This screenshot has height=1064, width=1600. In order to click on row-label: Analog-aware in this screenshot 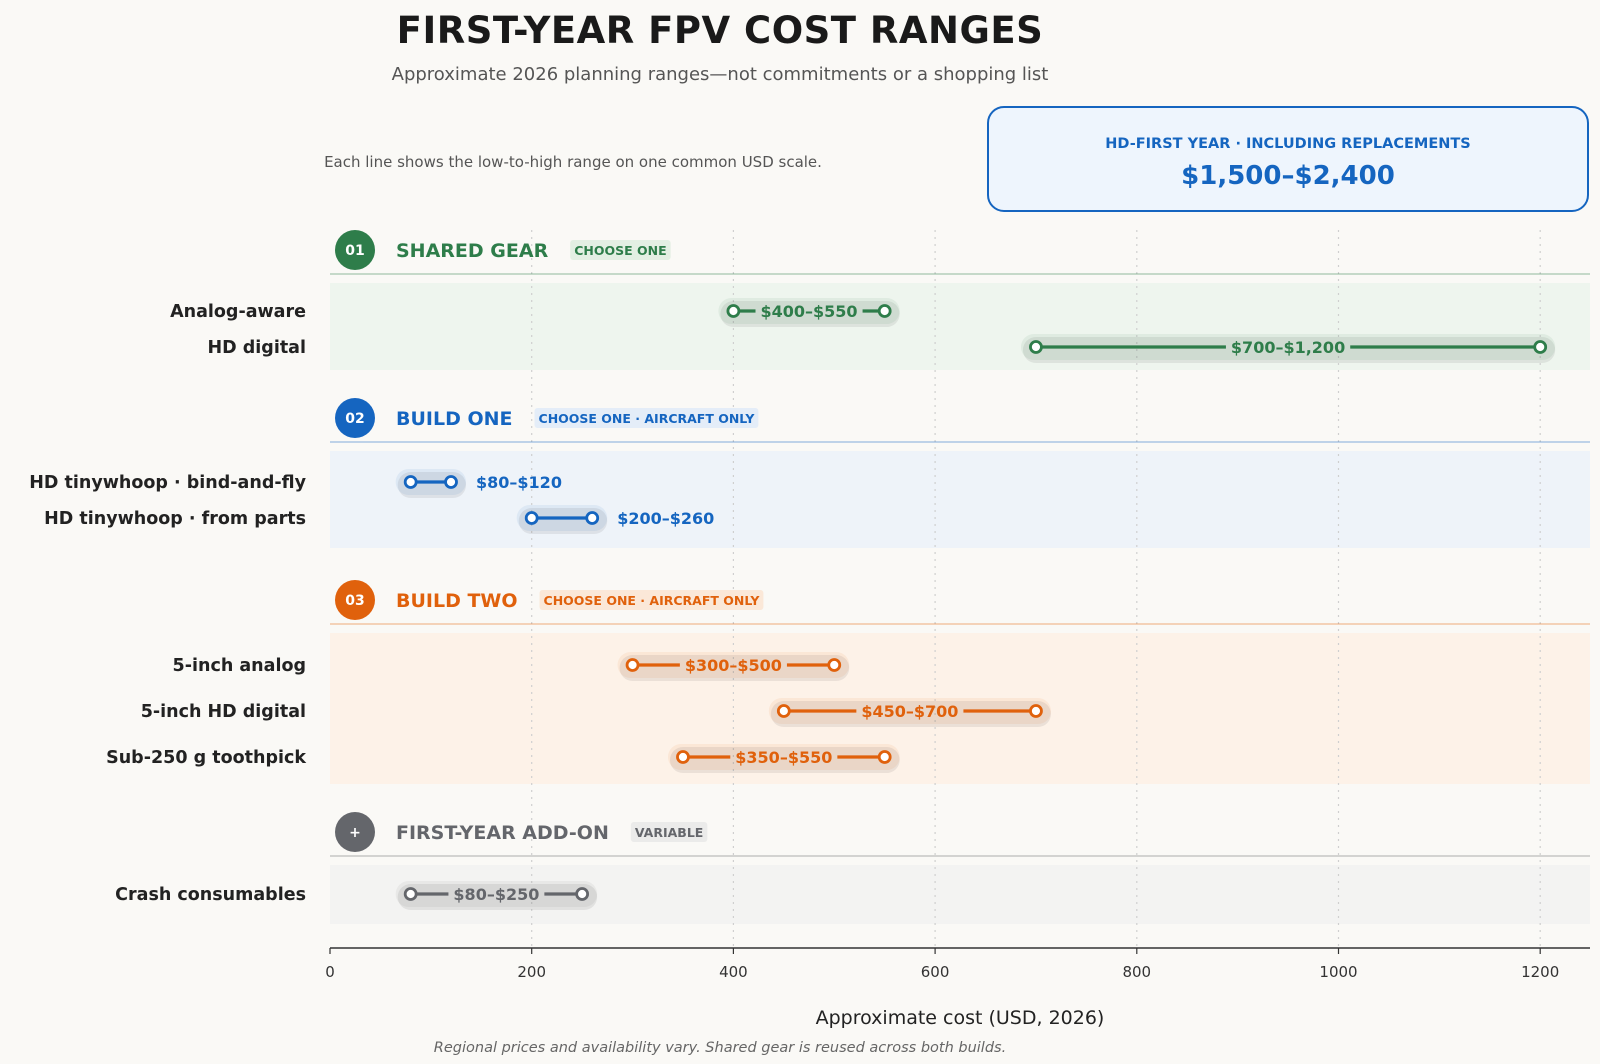, I will do `click(238, 312)`.